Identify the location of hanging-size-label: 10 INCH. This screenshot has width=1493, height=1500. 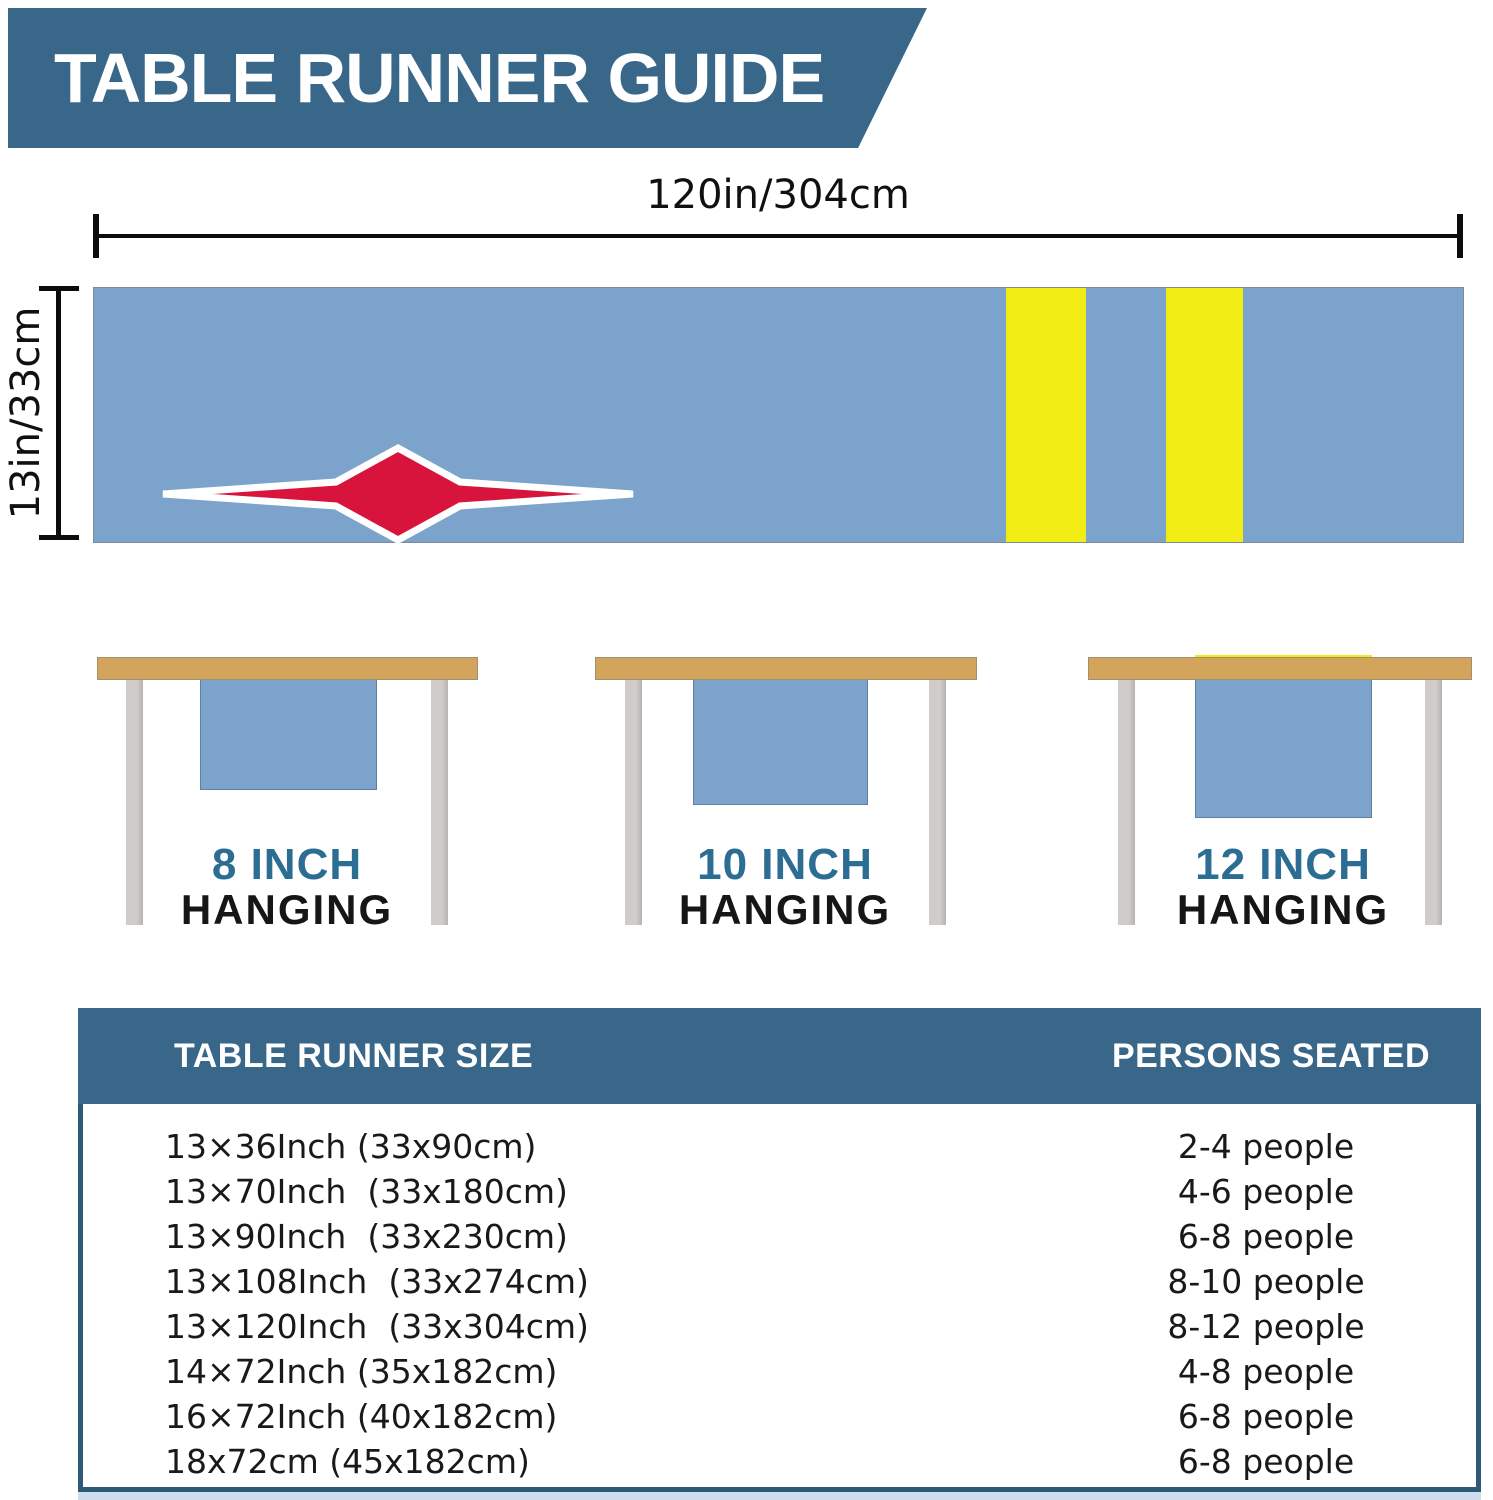
(785, 864).